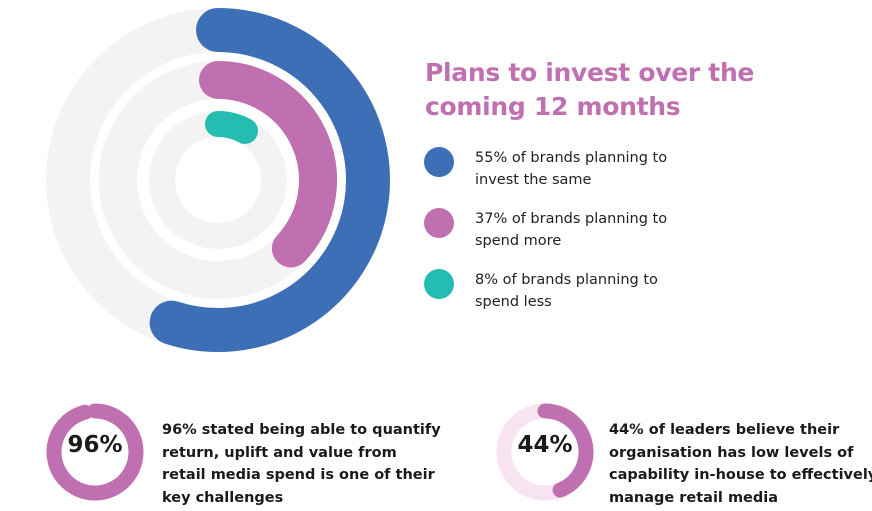  Describe the element at coordinates (439, 162) in the screenshot. I see `legend-swatch-blue` at that location.